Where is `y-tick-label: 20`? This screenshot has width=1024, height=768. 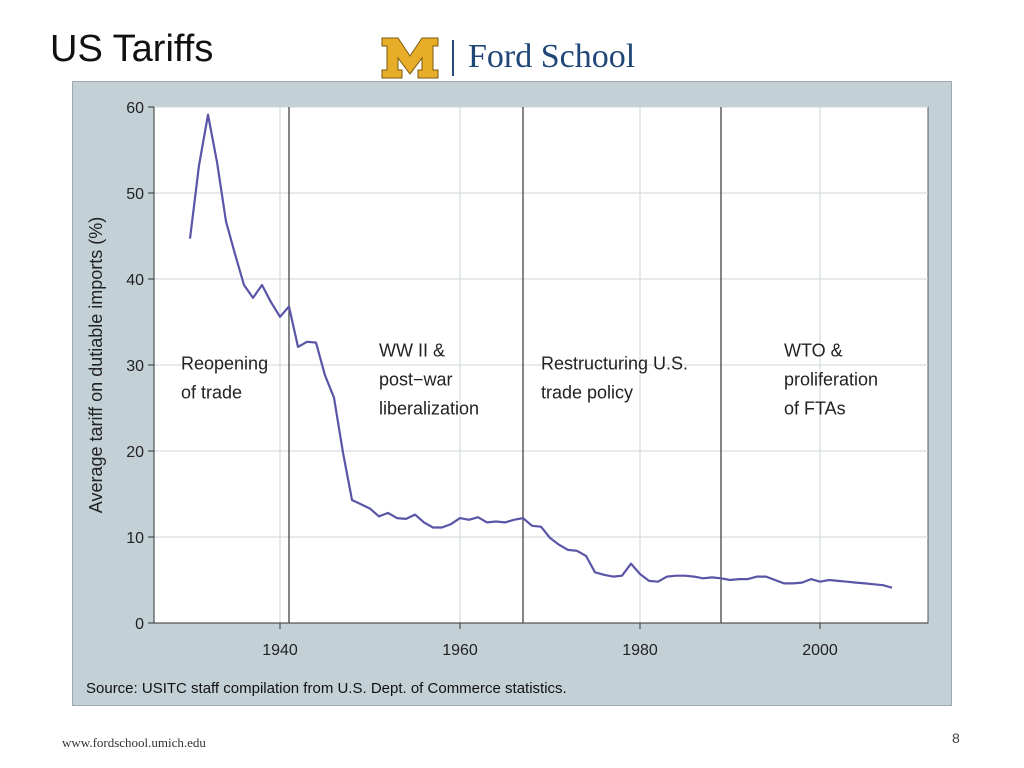
y-tick-label: 20 is located at coordinates (135, 452).